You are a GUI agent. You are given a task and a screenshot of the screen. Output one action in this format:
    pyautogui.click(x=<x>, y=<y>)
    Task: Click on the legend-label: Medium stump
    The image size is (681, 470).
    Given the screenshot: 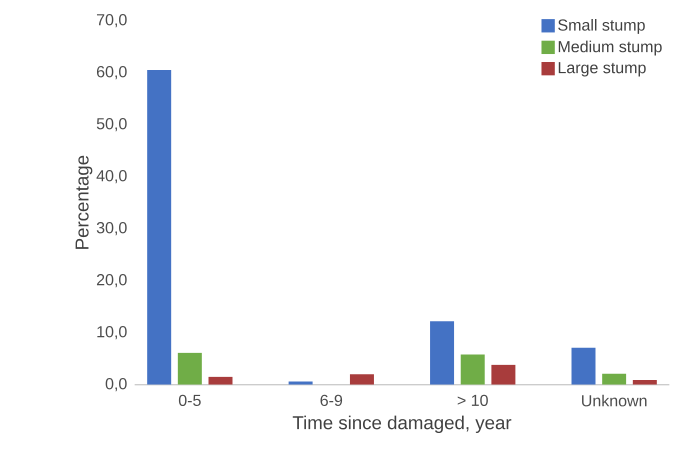 What is the action you would take?
    pyautogui.click(x=610, y=48)
    